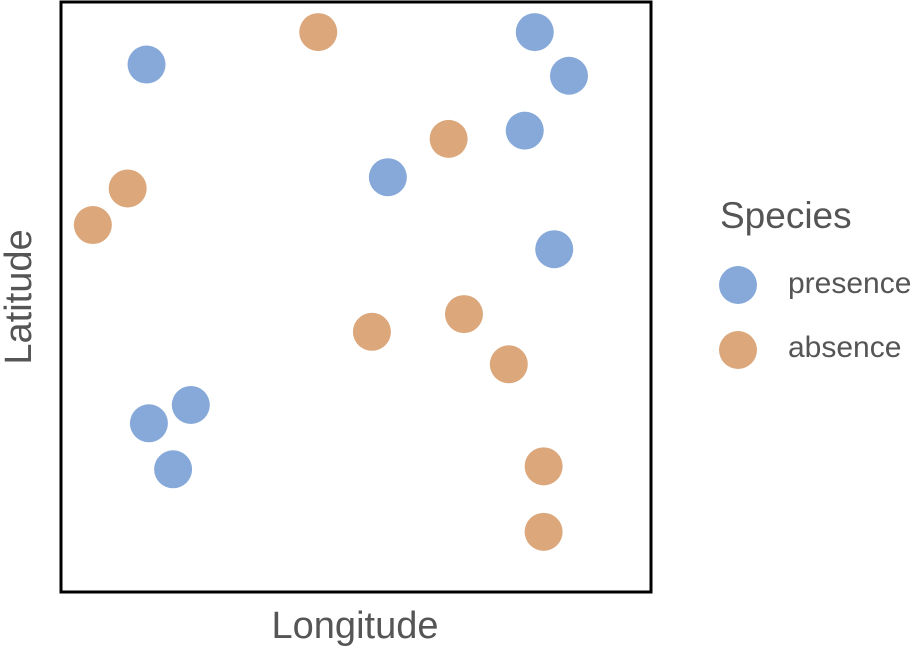  What do you see at coordinates (355, 626) in the screenshot?
I see `x-axis-title: Longitude` at bounding box center [355, 626].